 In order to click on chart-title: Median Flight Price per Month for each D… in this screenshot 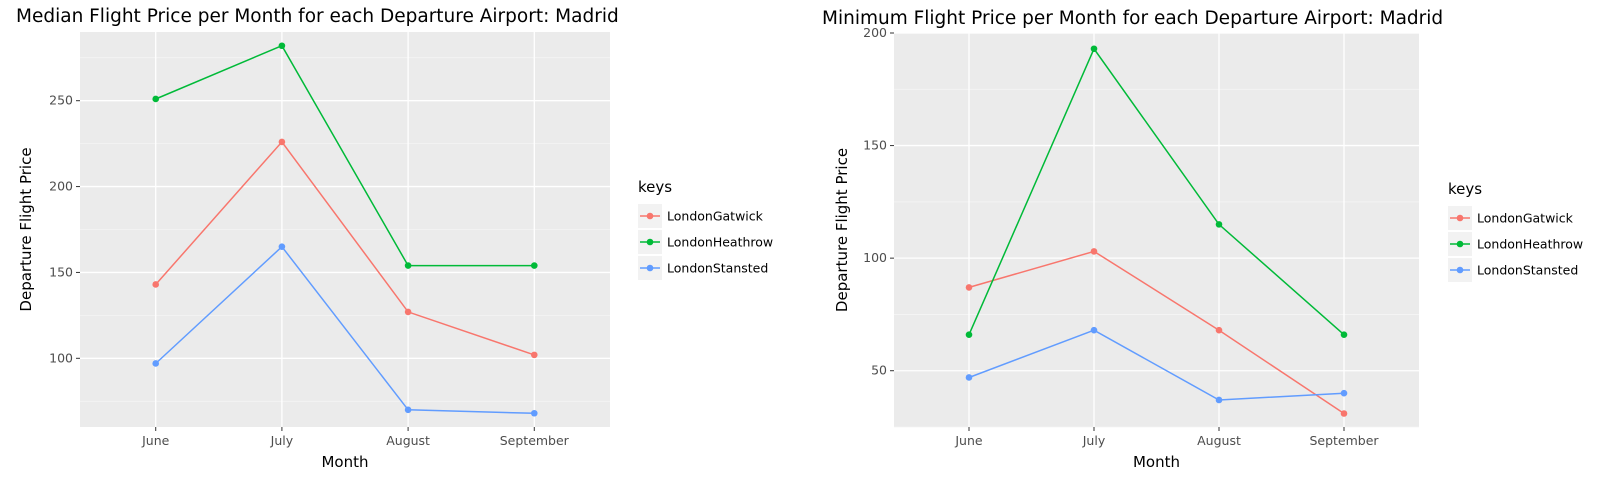, I will do `click(317, 16)`.